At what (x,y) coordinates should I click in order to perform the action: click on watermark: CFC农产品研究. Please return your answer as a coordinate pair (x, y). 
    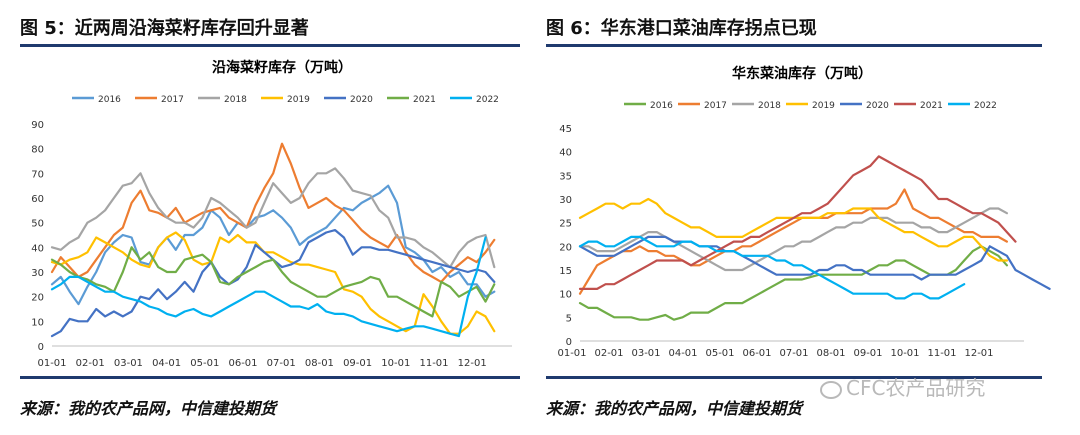
    Looking at the image, I should click on (902, 386).